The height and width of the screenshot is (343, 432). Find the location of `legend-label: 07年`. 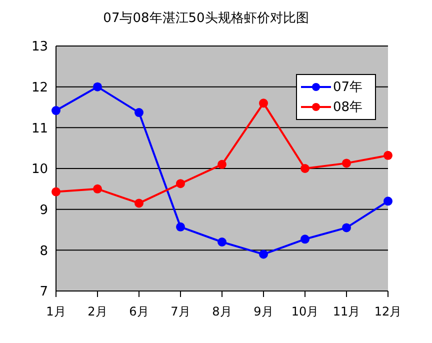

legend-label: 07年 is located at coordinates (348, 87).